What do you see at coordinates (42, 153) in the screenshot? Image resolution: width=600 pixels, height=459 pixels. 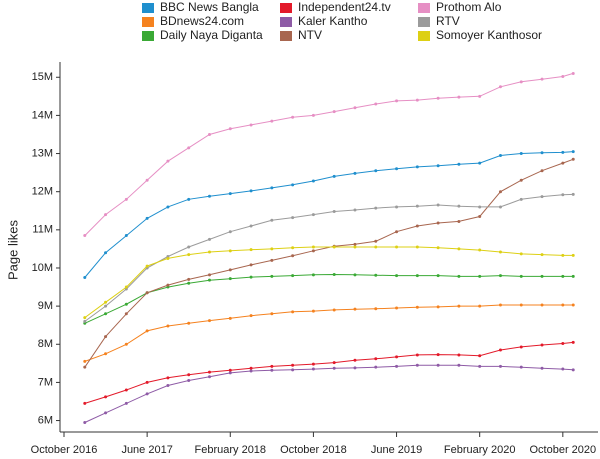 I see `y-tick-label: 13M` at bounding box center [42, 153].